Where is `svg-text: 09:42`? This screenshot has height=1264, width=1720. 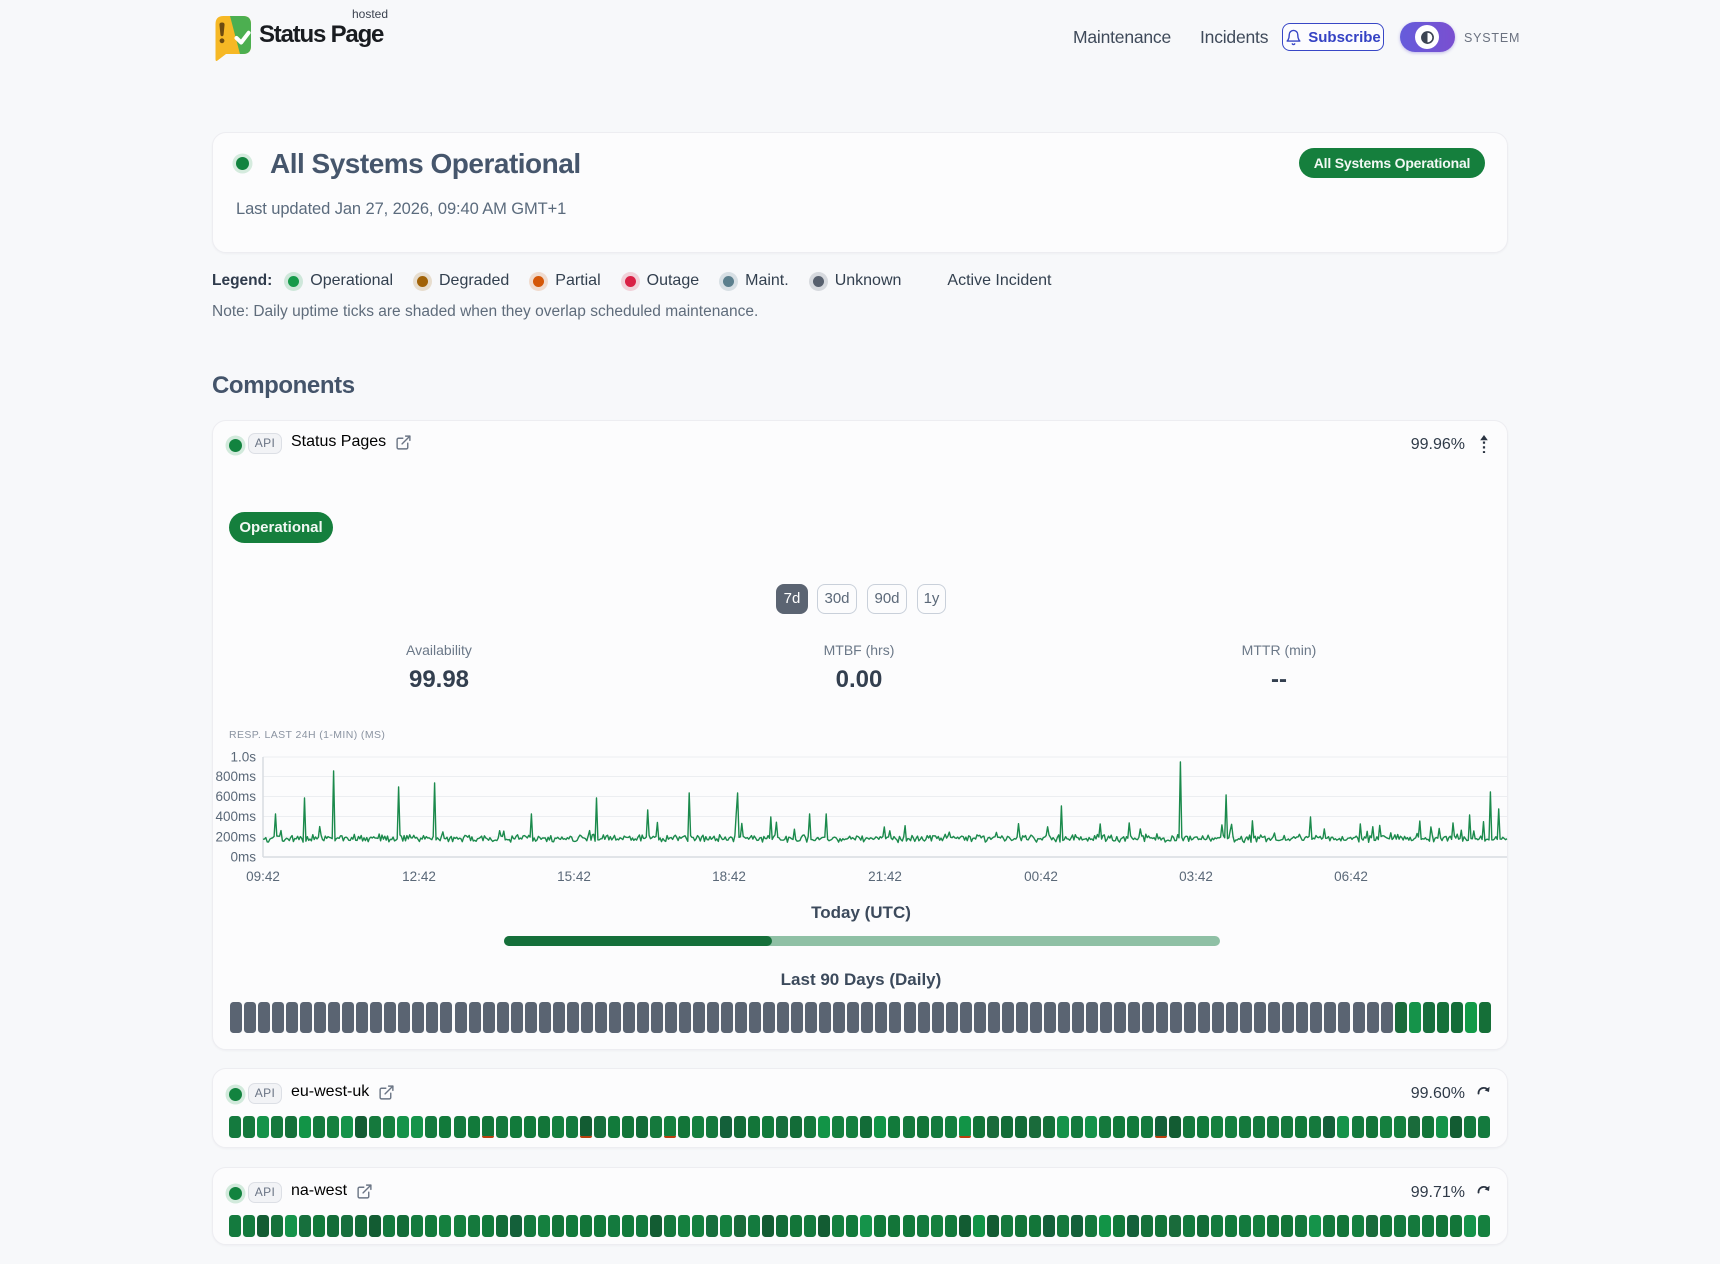 svg-text: 09:42 is located at coordinates (263, 876).